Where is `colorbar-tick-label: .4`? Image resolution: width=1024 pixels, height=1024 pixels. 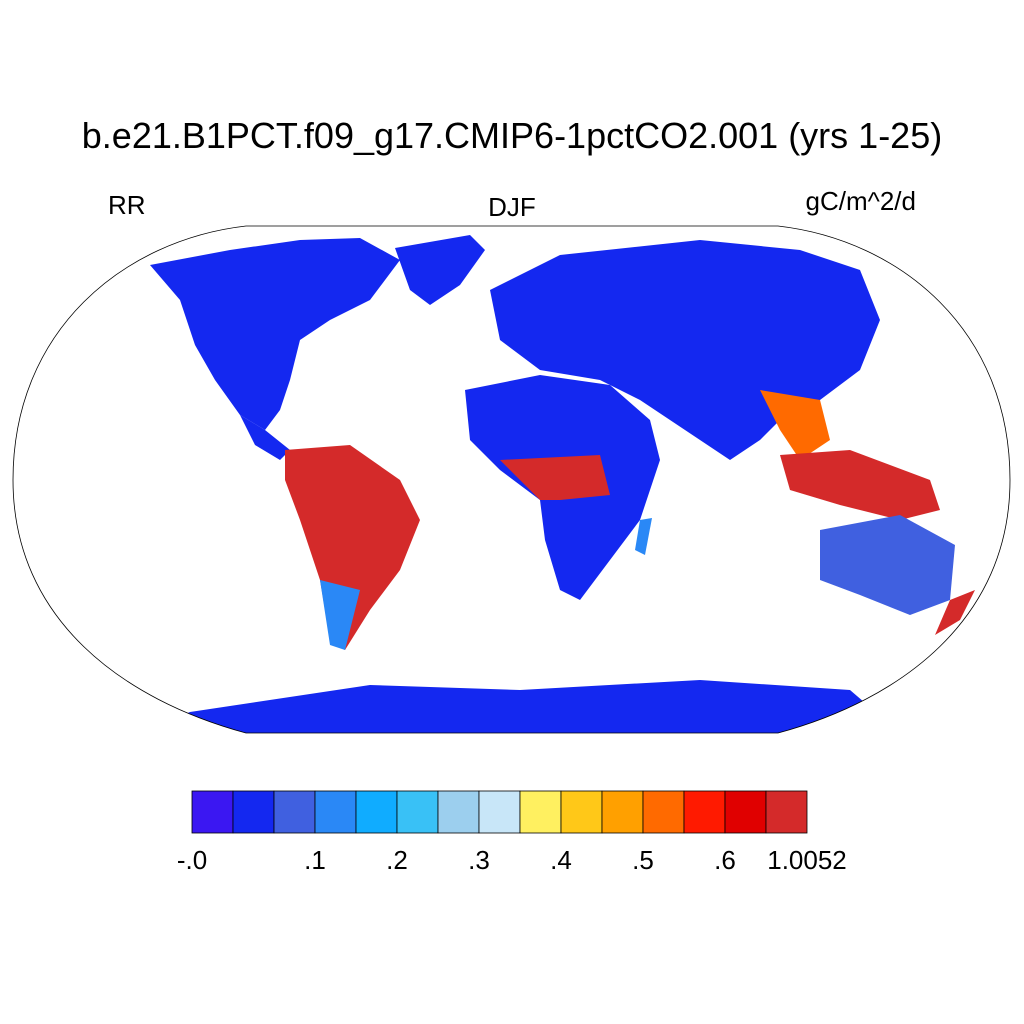
colorbar-tick-label: .4 is located at coordinates (561, 860).